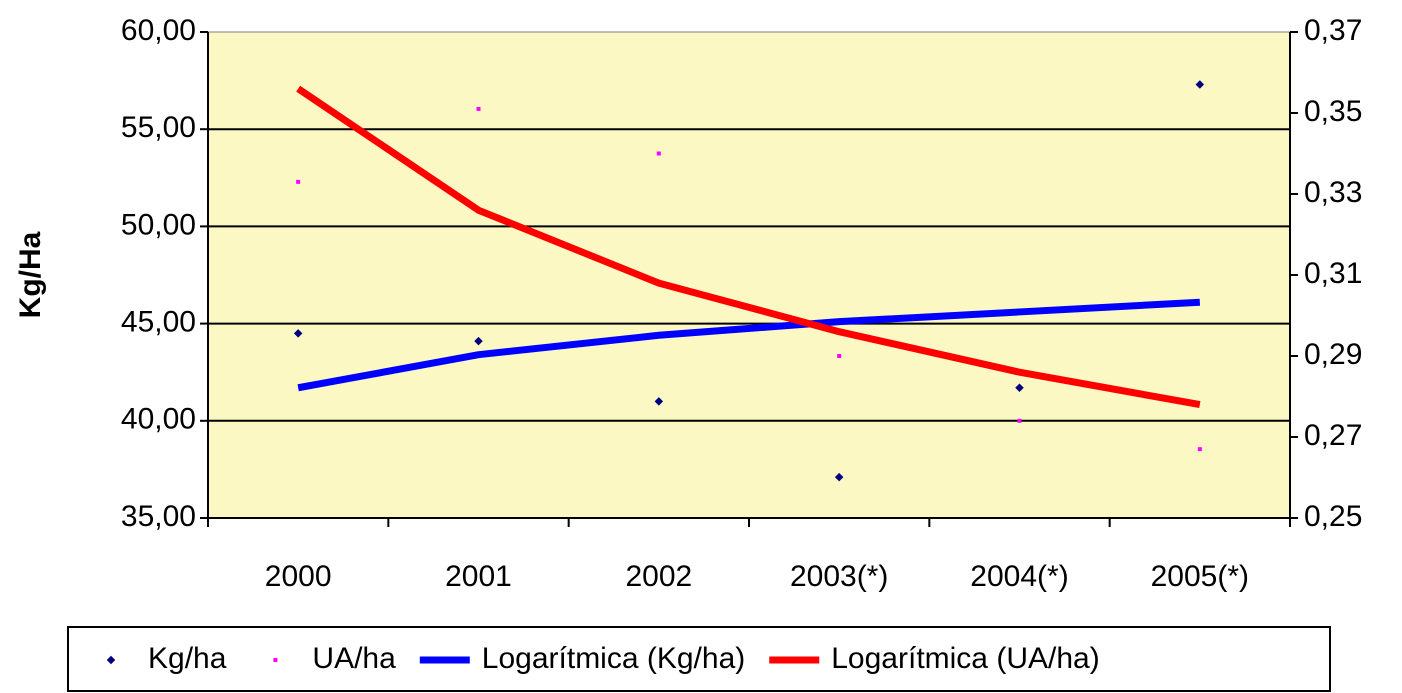  What do you see at coordinates (158, 322) in the screenshot?
I see `y-tick-label: 45,00` at bounding box center [158, 322].